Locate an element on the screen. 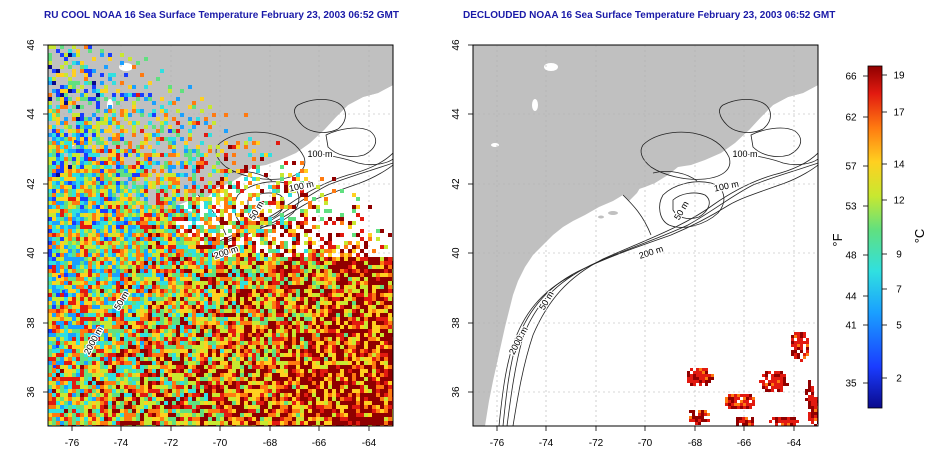 This screenshot has width=950, height=475. celsius-tick-label: 14 is located at coordinates (899, 165).